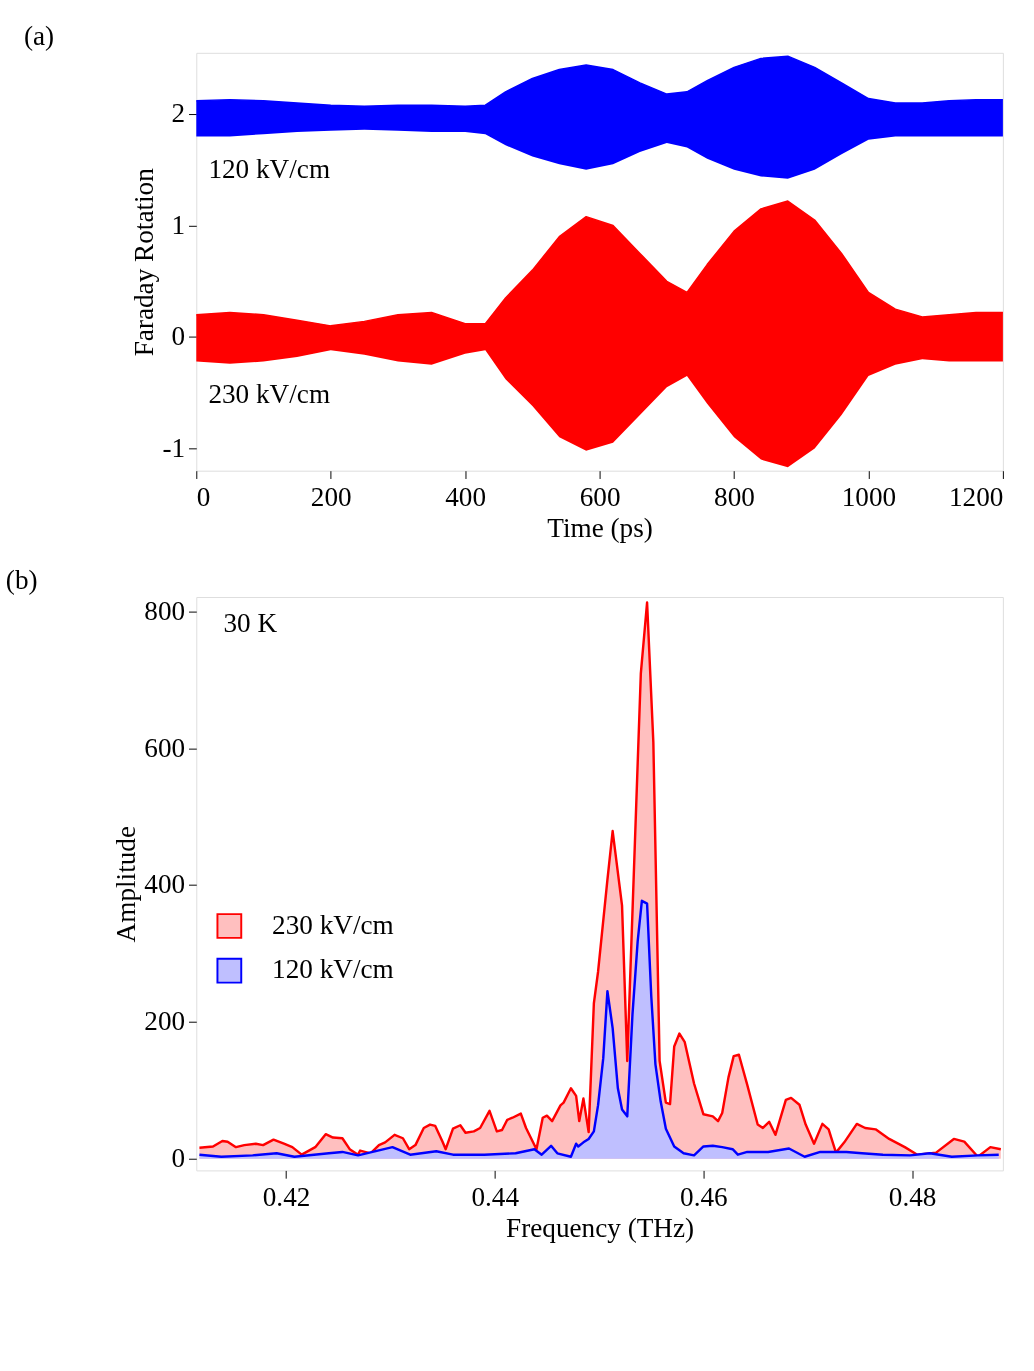  Describe the element at coordinates (869, 497) in the screenshot. I see `x-tick-label: 1000` at that location.